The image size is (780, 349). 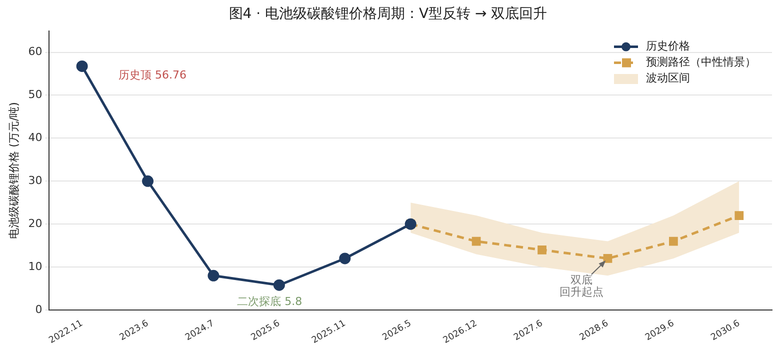 What do you see at coordinates (35, 181) in the screenshot?
I see `y-tick-label: 30` at bounding box center [35, 181].